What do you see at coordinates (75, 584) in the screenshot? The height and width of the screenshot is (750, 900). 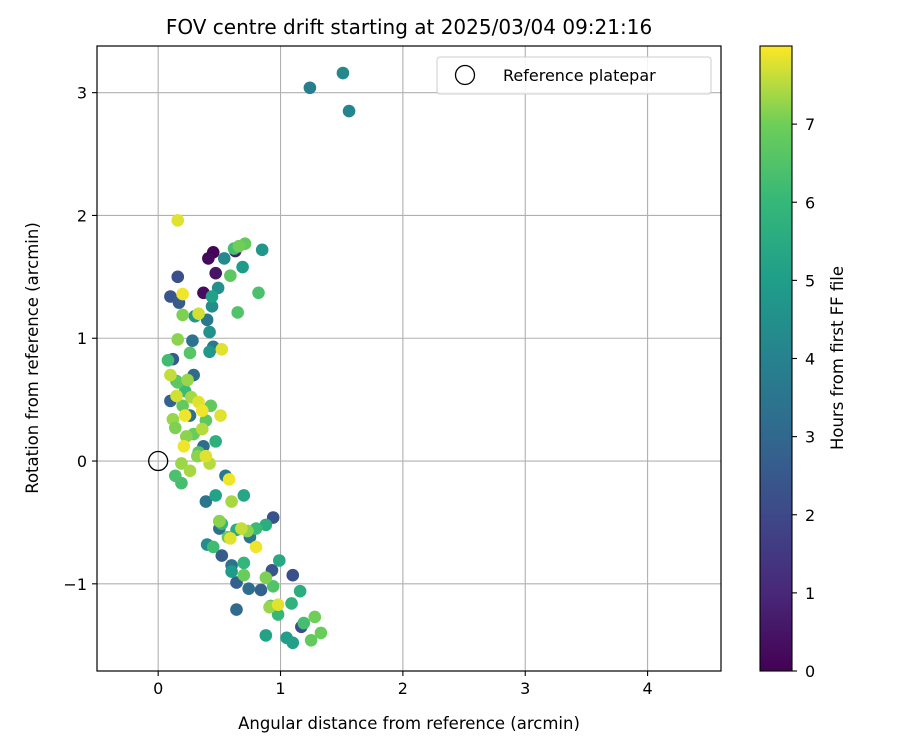 I see `y-tick-label: −1` at bounding box center [75, 584].